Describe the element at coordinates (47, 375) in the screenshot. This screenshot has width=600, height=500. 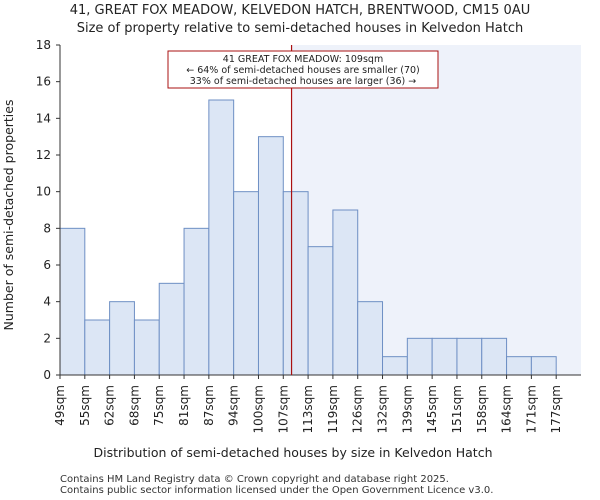
I see `y-tick-label: 0` at that location.